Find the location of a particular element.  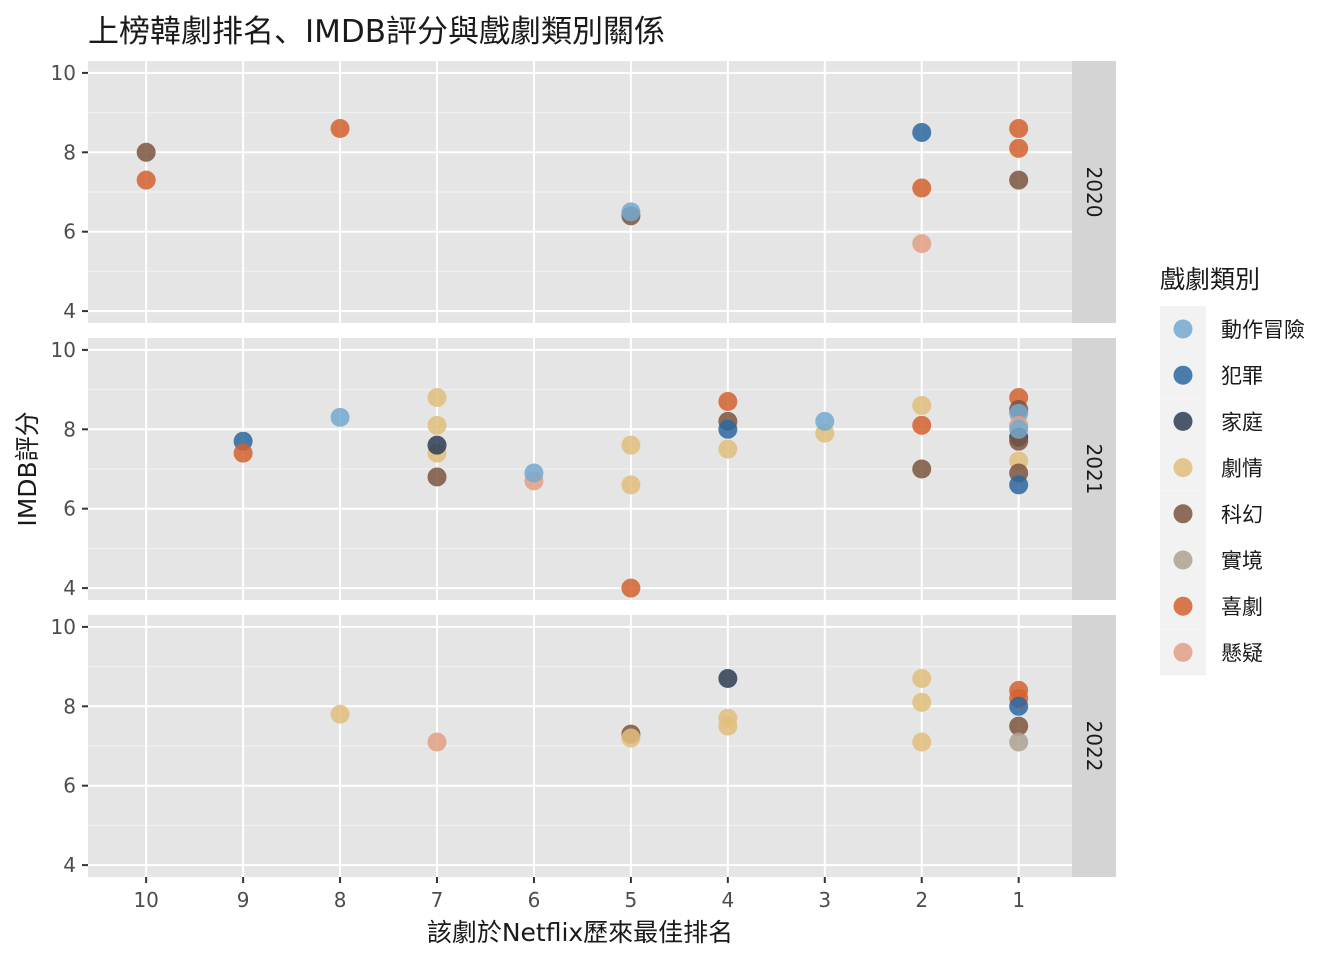

facet-strip-label: 2022 is located at coordinates (1094, 746).